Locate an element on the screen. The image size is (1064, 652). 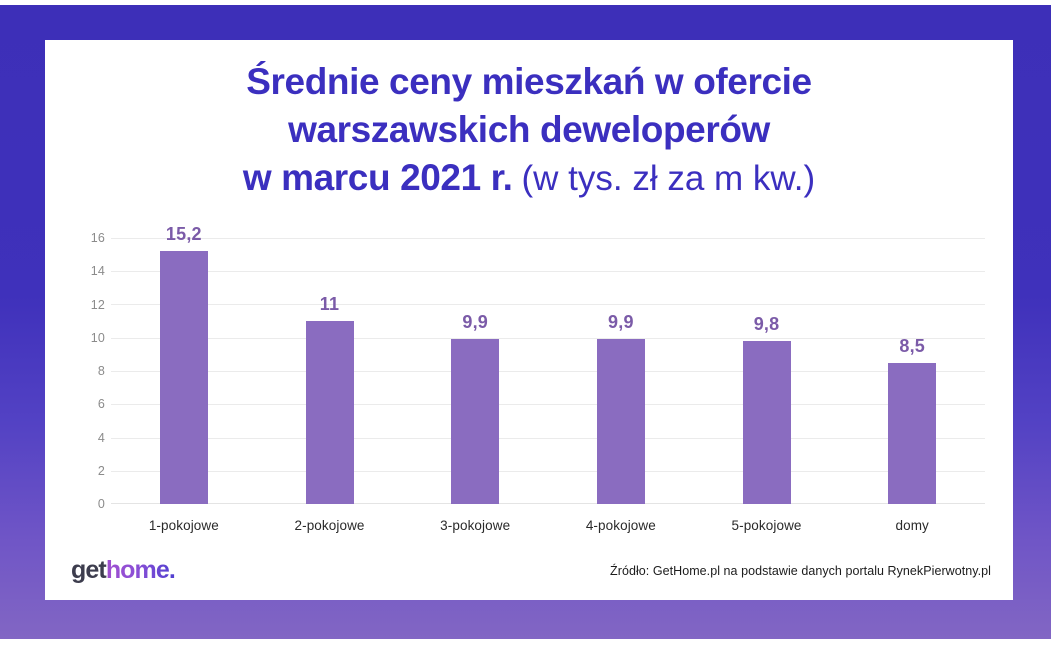
bar-slot-domy: 8,5 is located at coordinates (912, 371).